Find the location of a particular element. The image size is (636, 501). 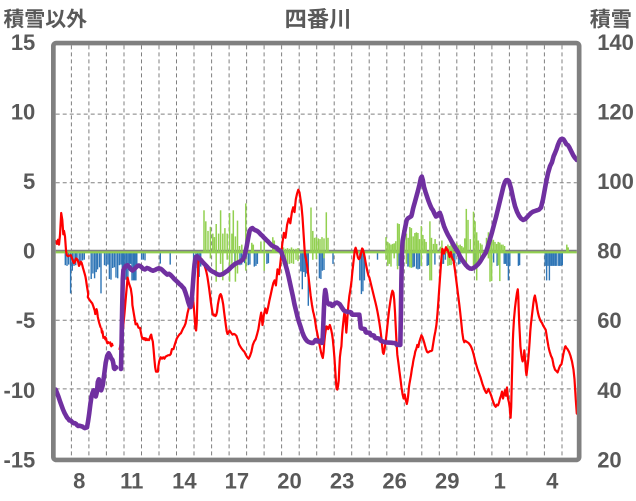

svg-text: -15 is located at coordinates (20, 459).